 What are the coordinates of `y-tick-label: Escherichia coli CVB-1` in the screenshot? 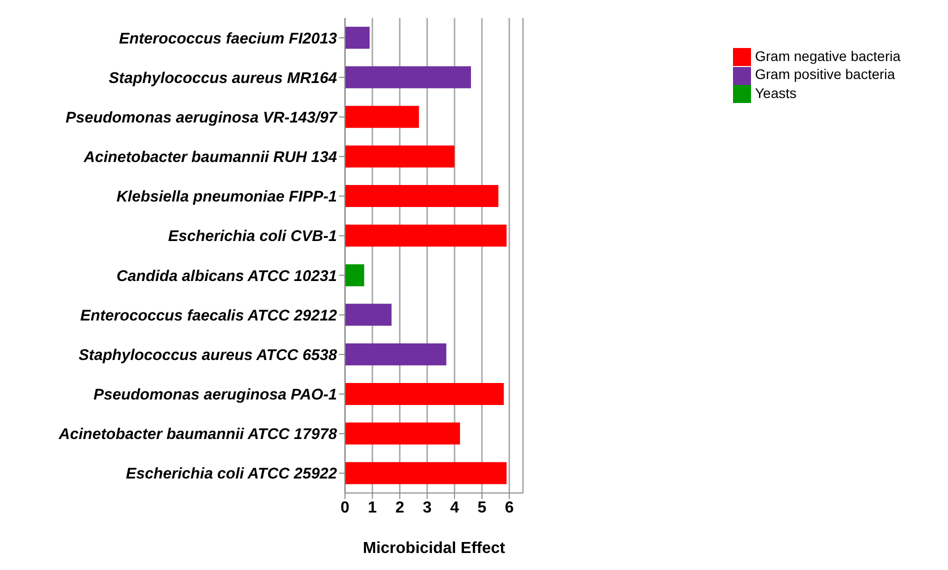 It's located at (252, 237).